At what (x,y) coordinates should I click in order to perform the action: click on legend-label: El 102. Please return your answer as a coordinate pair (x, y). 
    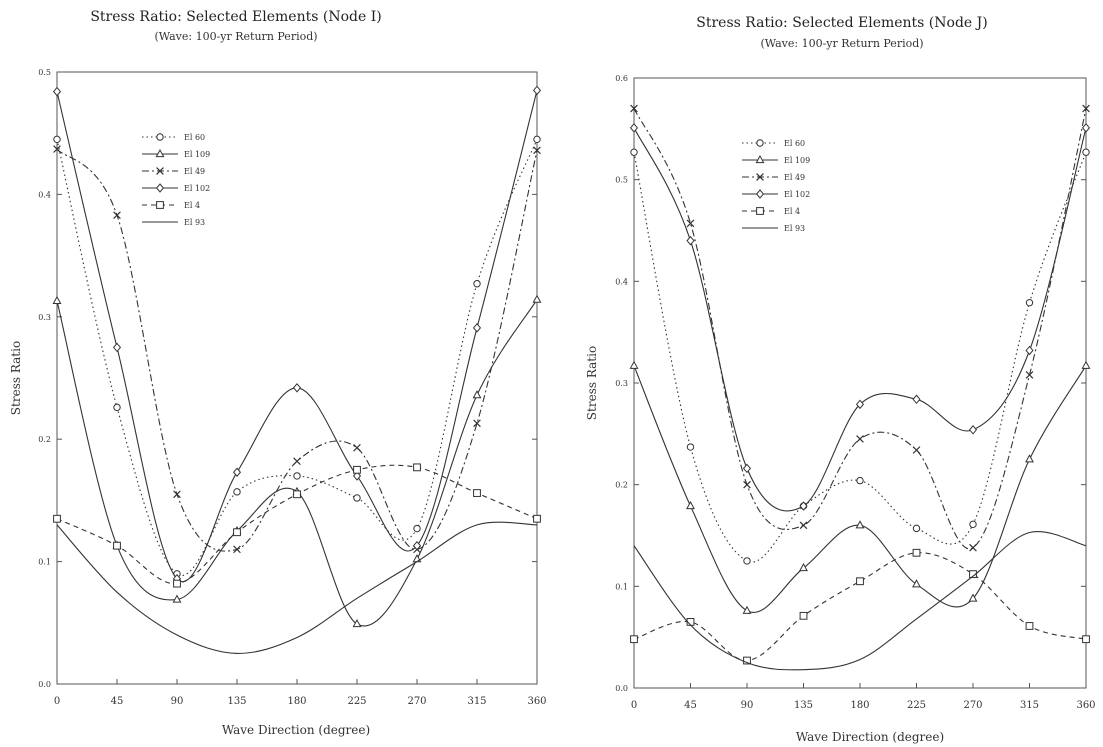
    Looking at the image, I should click on (797, 194).